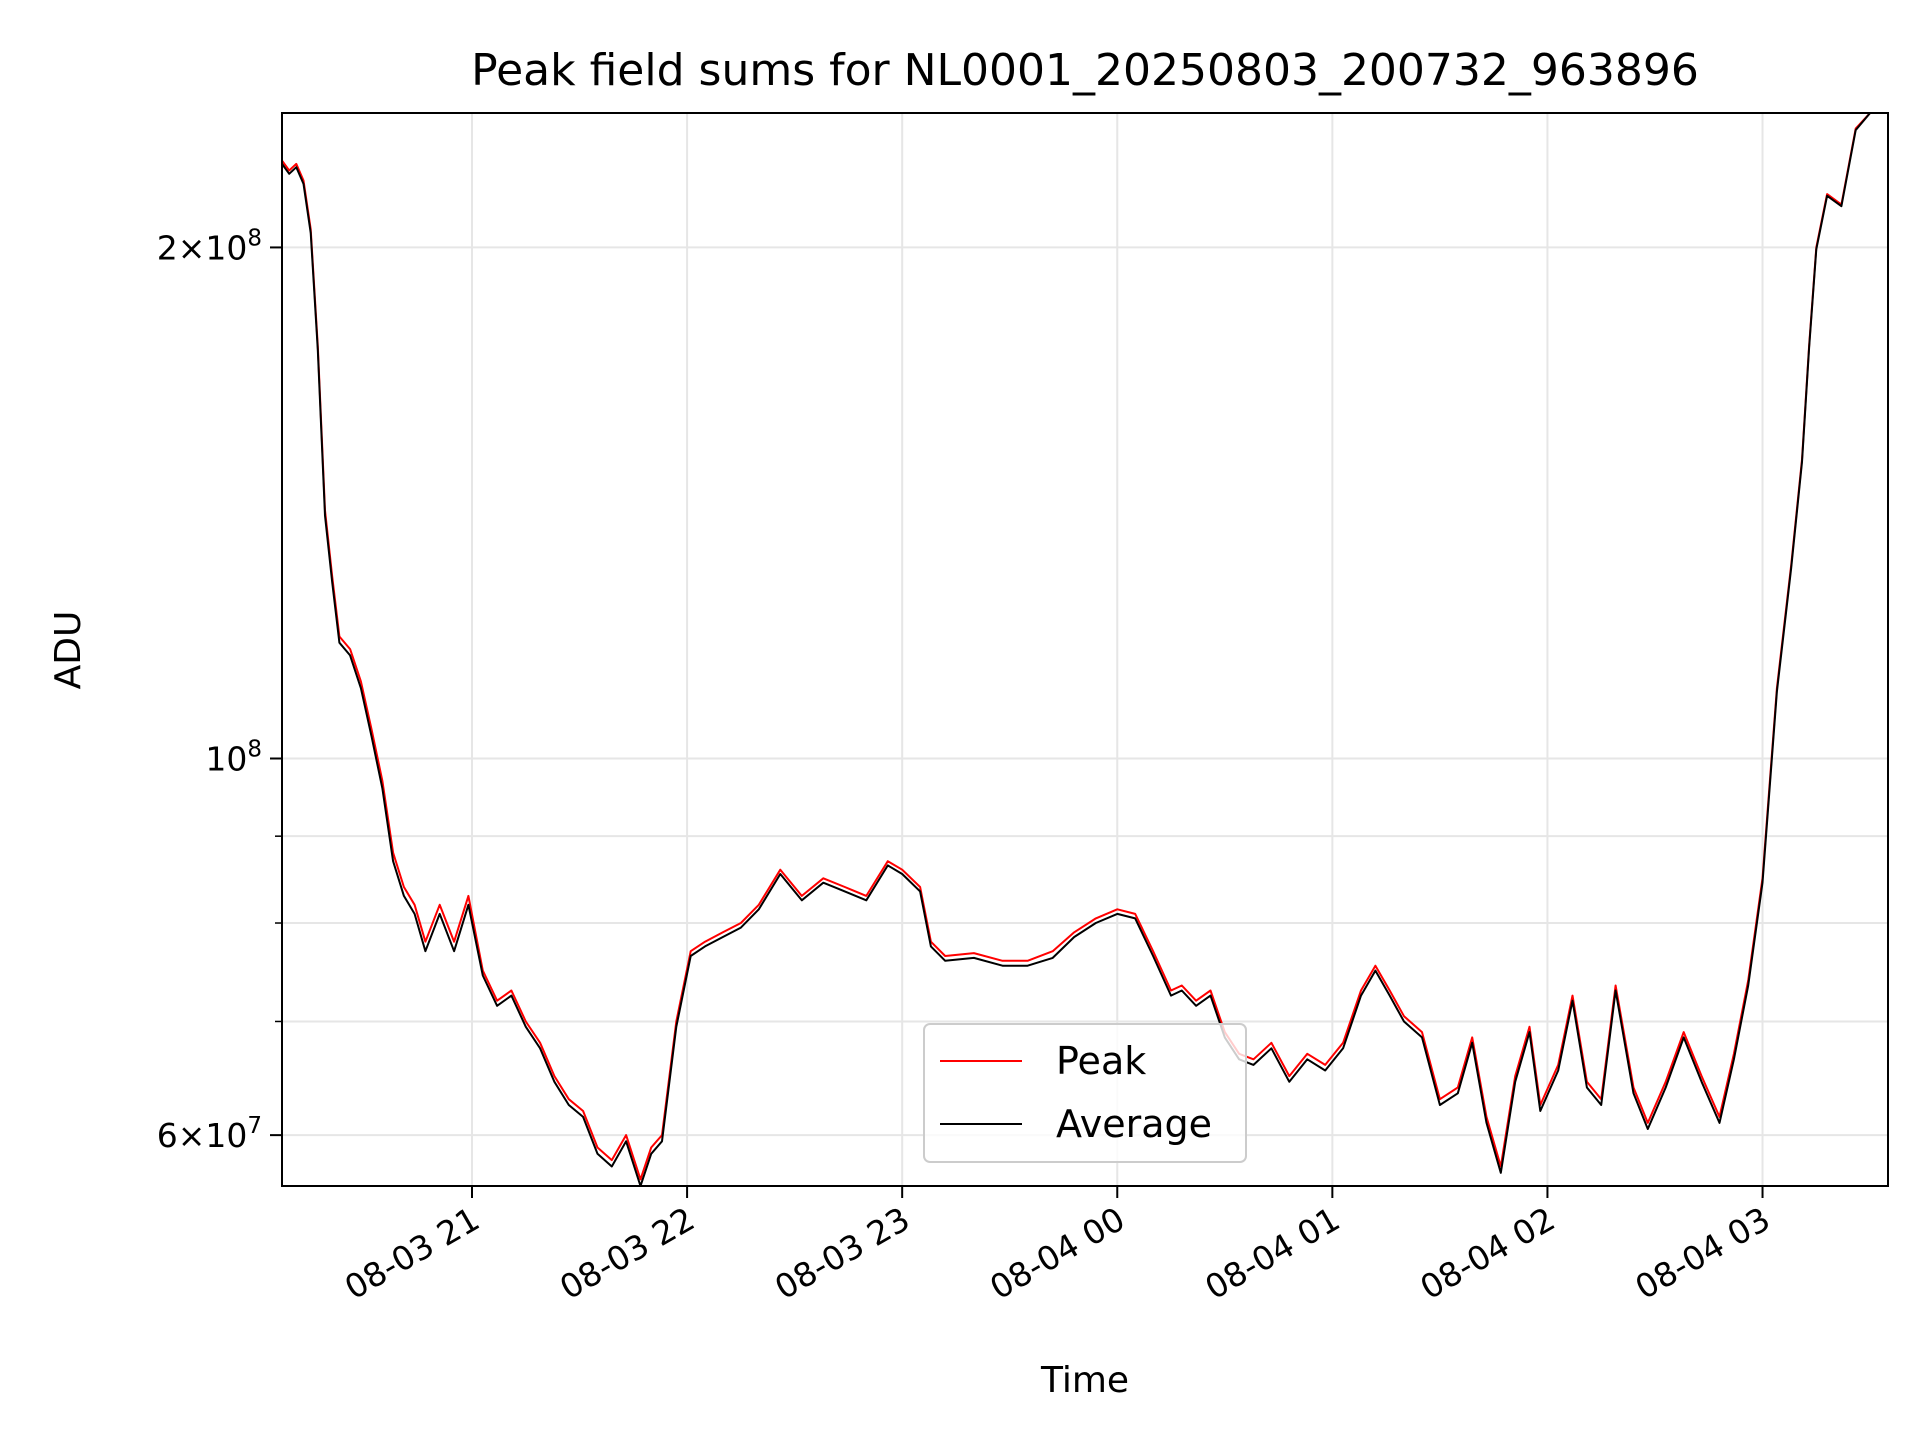 This screenshot has width=1920, height=1440. What do you see at coordinates (209, 1134) in the screenshot?
I see `y-tick-label: 6×107` at bounding box center [209, 1134].